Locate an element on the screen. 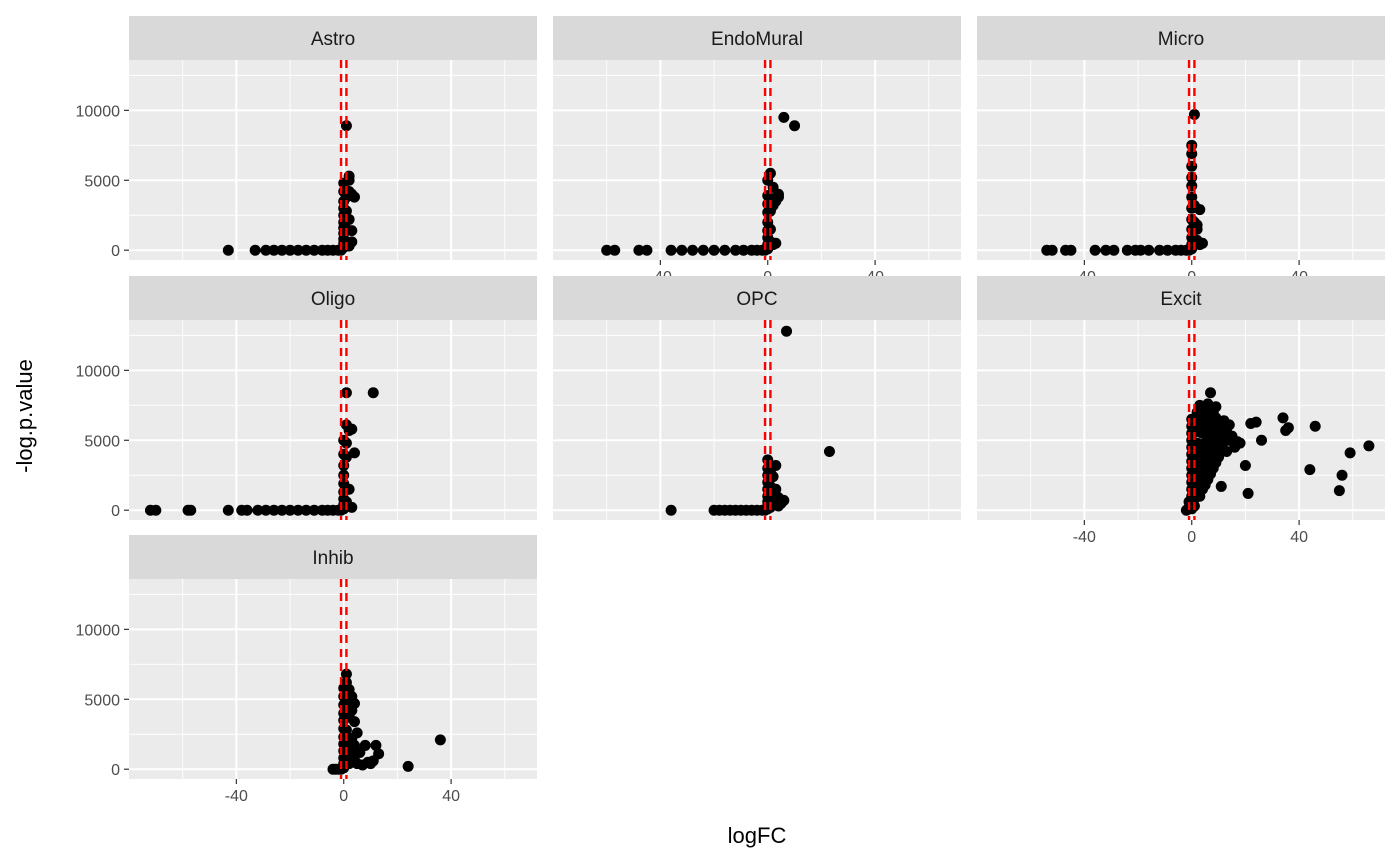 The width and height of the screenshot is (1400, 865). facet-label: Micro is located at coordinates (1181, 39).